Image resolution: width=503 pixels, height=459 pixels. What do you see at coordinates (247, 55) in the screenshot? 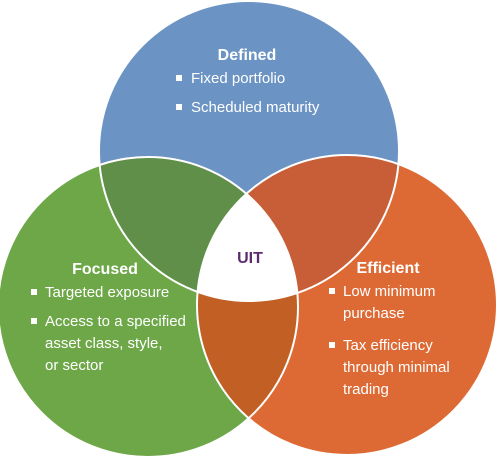
I see `defined-title: Defined` at bounding box center [247, 55].